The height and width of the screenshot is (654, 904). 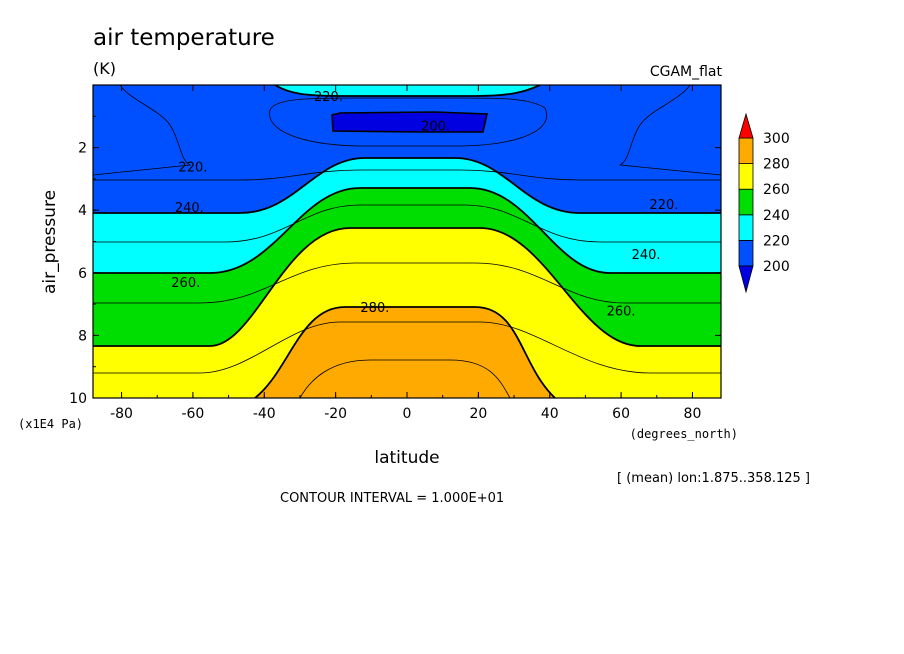 I want to click on chart-title: air temperature, so click(x=184, y=38).